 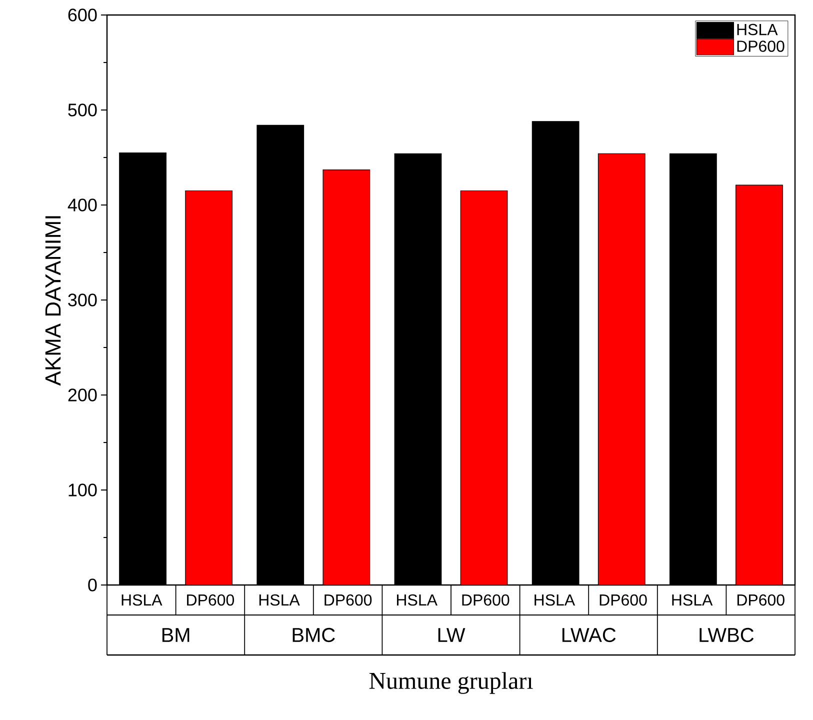 What do you see at coordinates (82, 395) in the screenshot?
I see `y-tick-label: 200` at bounding box center [82, 395].